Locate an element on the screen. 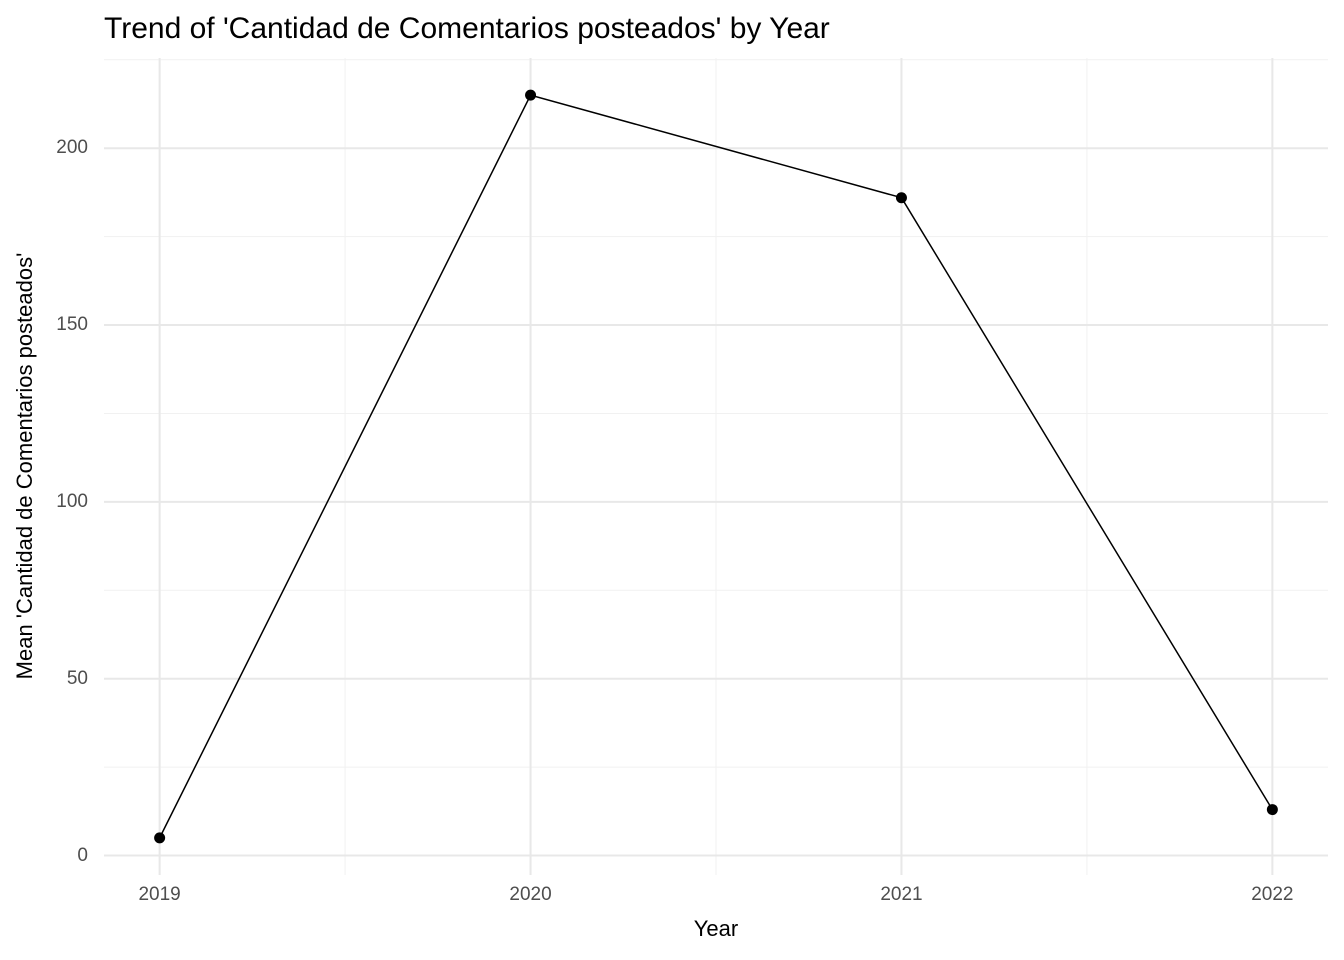 The height and width of the screenshot is (960, 1344). x-tick-label: 2019 is located at coordinates (159, 894).